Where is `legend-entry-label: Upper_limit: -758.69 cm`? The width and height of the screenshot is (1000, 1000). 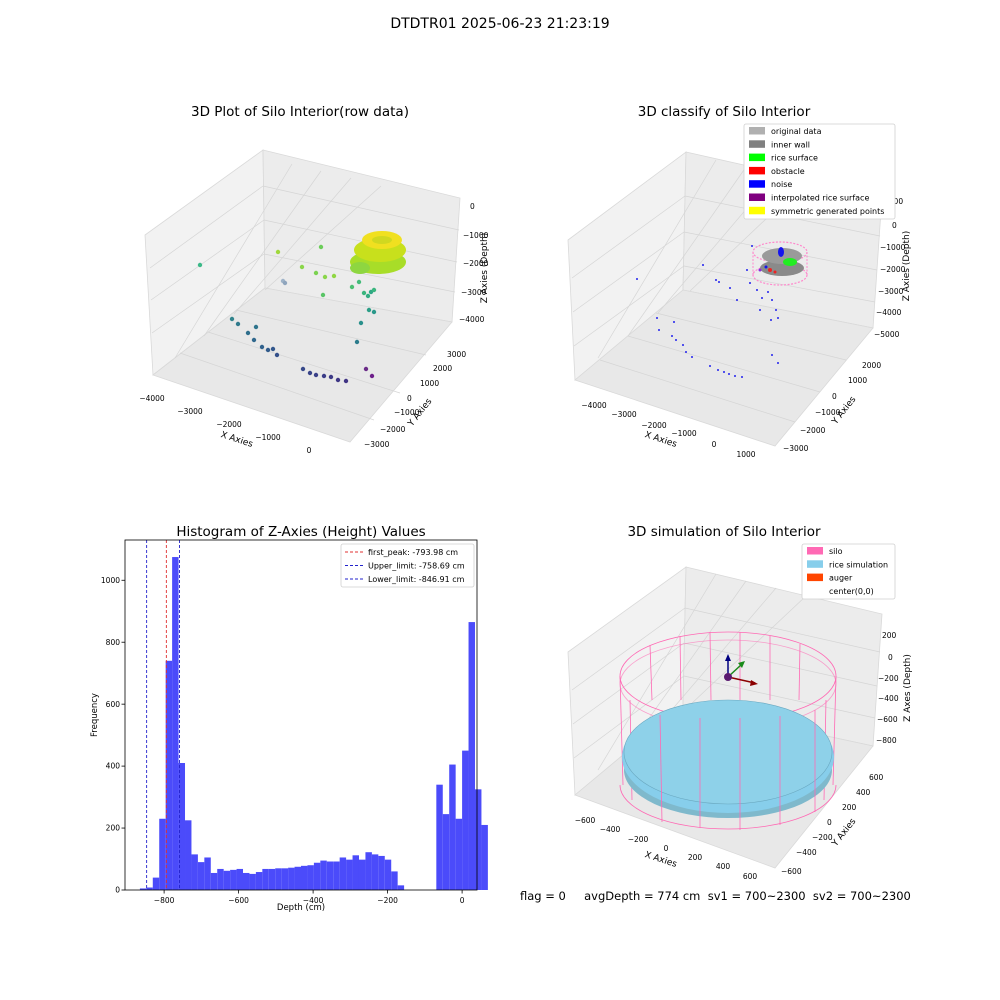
legend-entry-label: Upper_limit: -758.69 cm is located at coordinates (416, 566).